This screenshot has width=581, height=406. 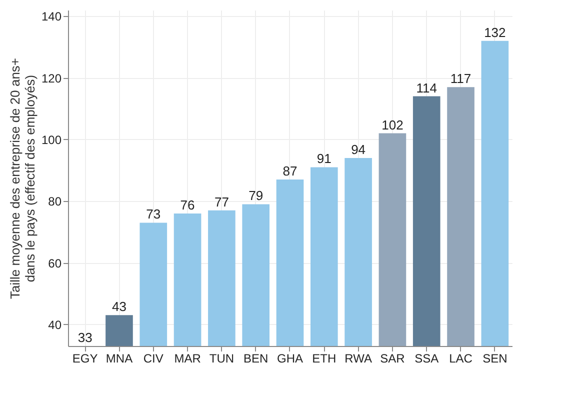 What do you see at coordinates (393, 124) in the screenshot?
I see `data-label: 102` at bounding box center [393, 124].